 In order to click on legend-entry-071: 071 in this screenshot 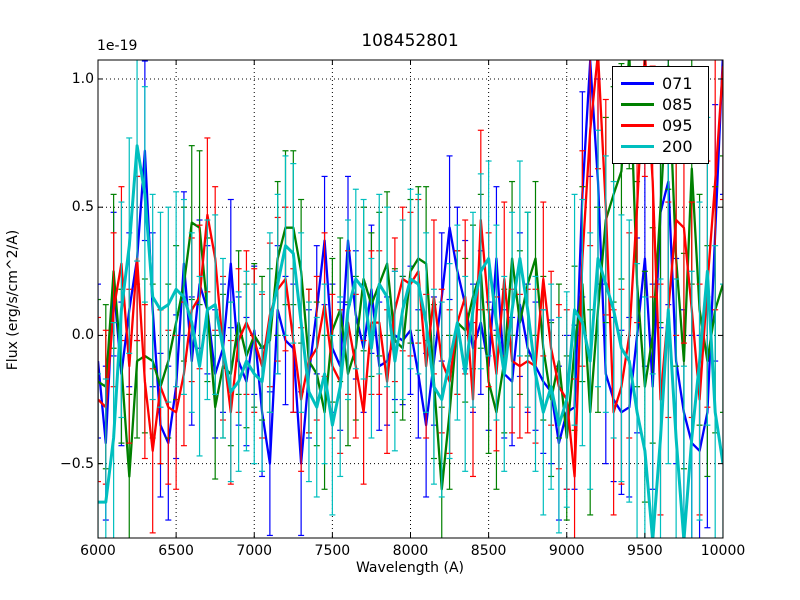, I will do `click(660, 83)`.